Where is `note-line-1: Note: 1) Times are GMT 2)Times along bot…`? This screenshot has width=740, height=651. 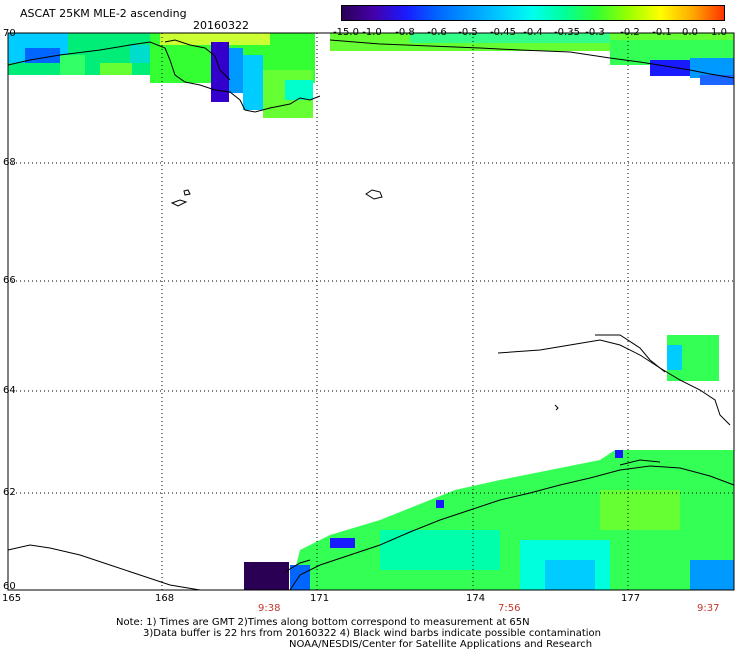
note-line-1: Note: 1) Times are GMT 2)Times along bot… is located at coordinates (323, 622).